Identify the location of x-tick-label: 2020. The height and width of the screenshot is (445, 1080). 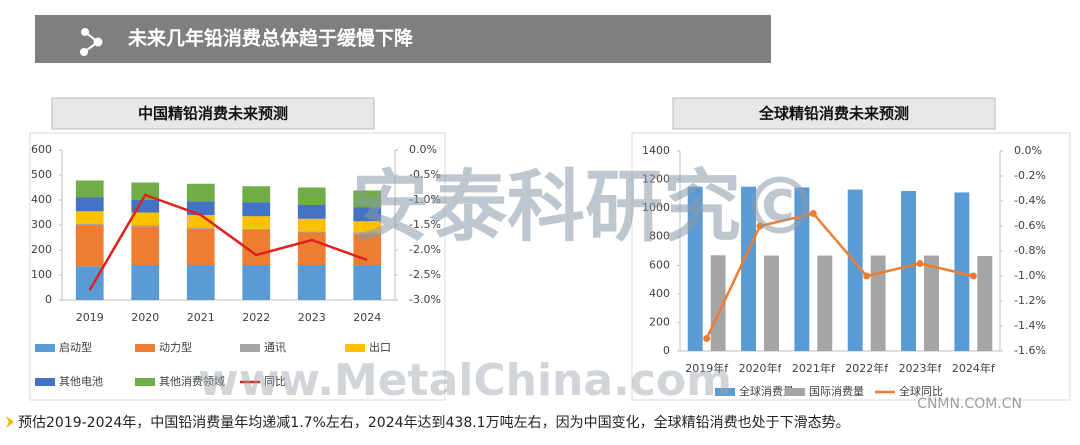
(145, 317).